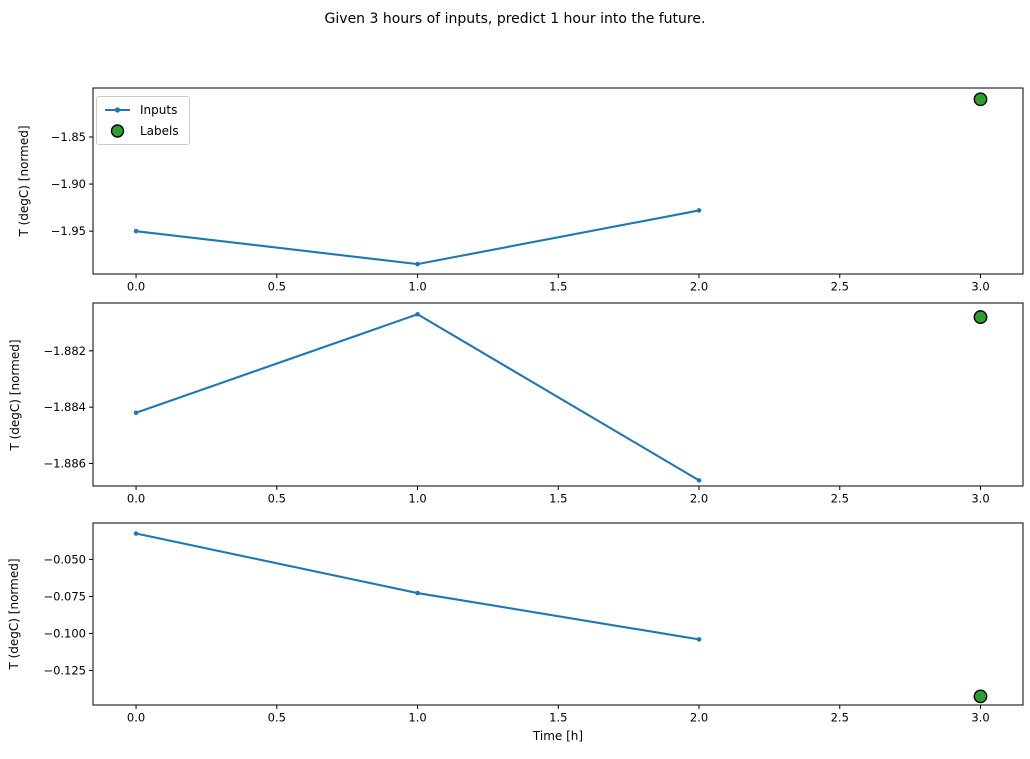 Image resolution: width=1030 pixels, height=759 pixels. I want to click on y-tick-label: −1.886, so click(64, 463).